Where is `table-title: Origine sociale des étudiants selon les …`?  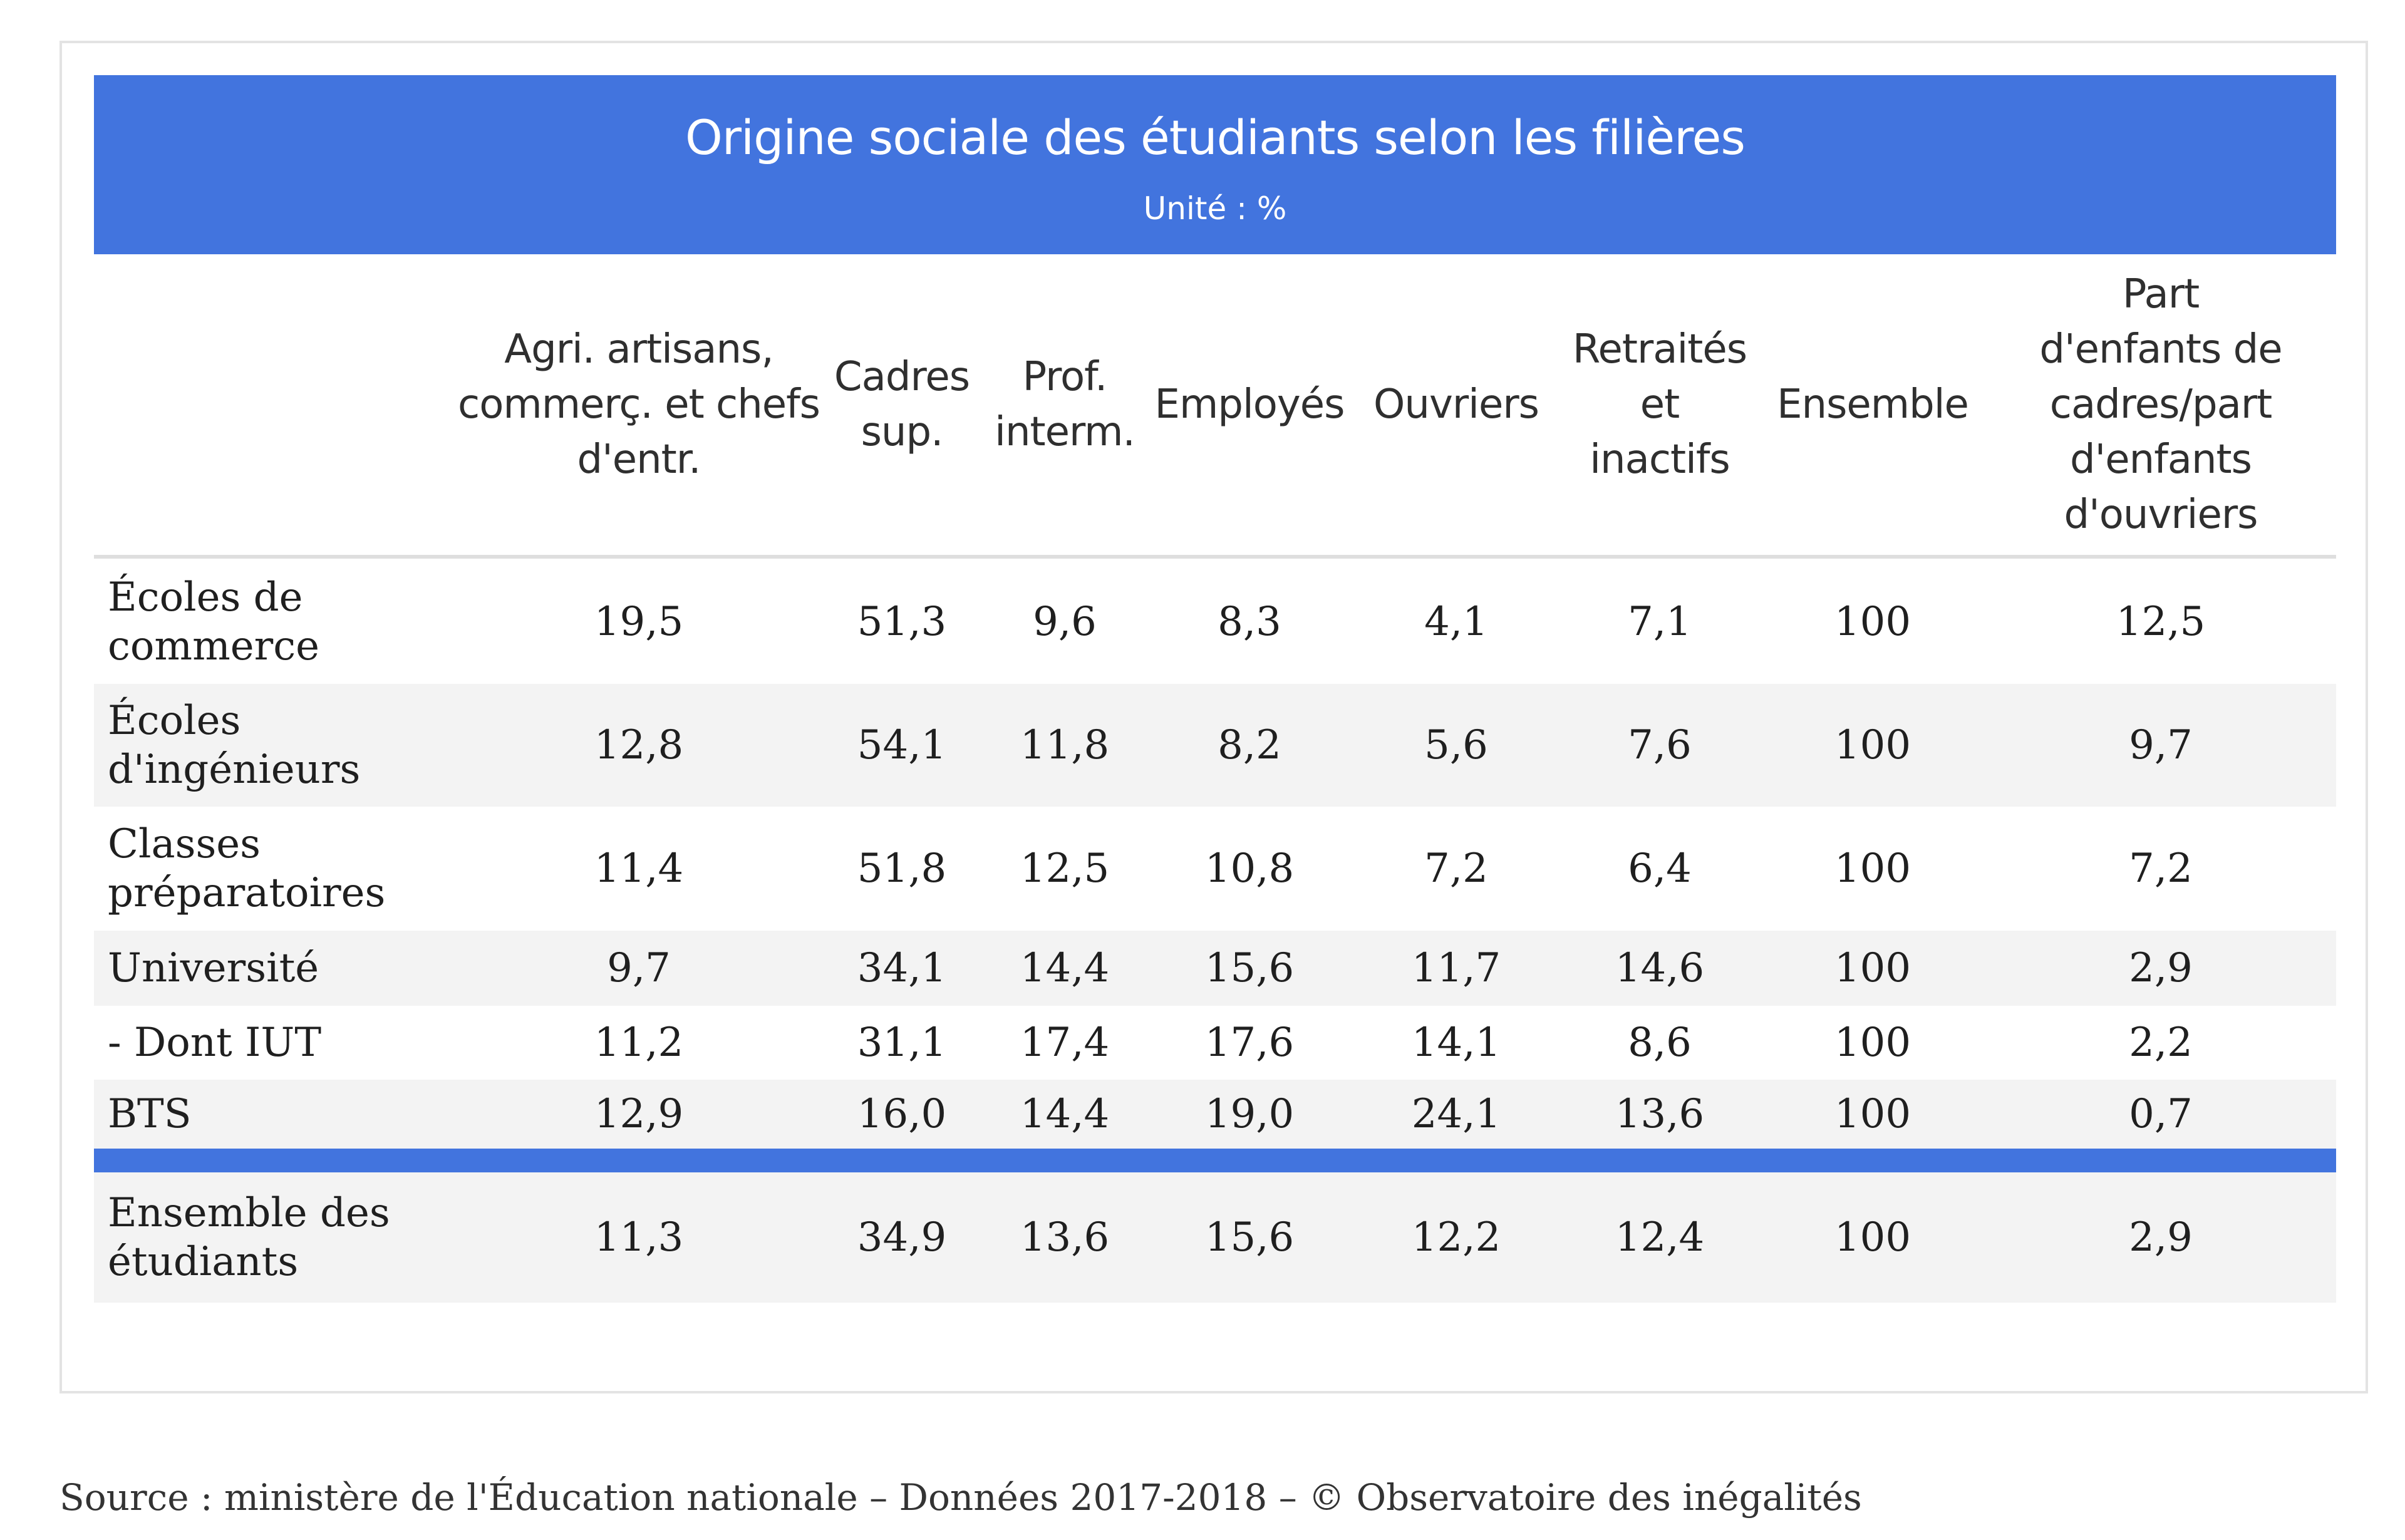 table-title: Origine sociale des étudiants selon les … is located at coordinates (1216, 137).